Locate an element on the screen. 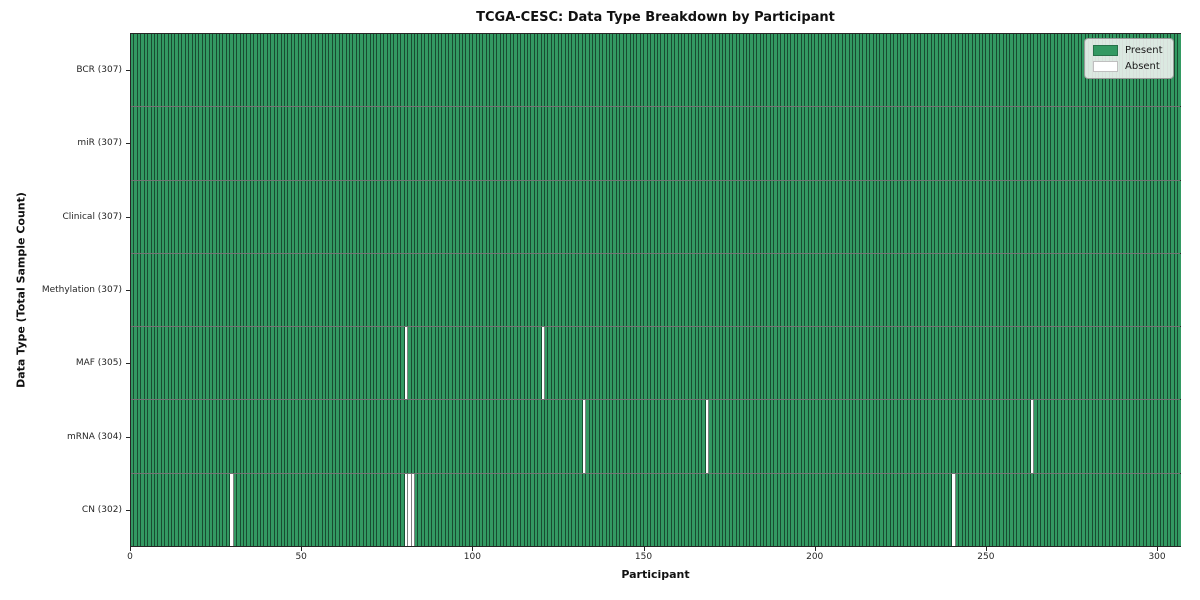 The image size is (1200, 600). y-tick-mark is located at coordinates (128, 511).